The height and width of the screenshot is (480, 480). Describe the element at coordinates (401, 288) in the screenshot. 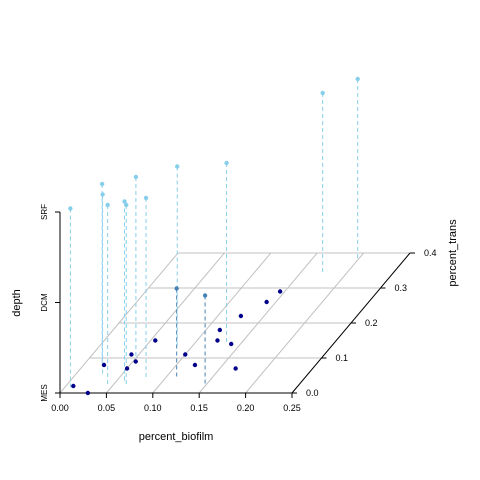

I see `y-tick-label: 0.3` at that location.